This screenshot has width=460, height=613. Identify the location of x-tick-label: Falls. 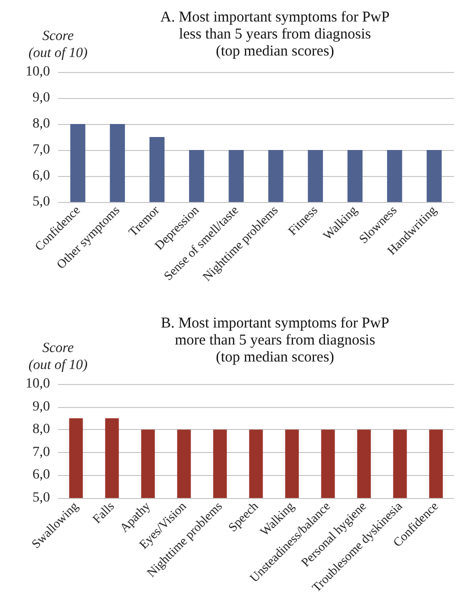
(104, 512).